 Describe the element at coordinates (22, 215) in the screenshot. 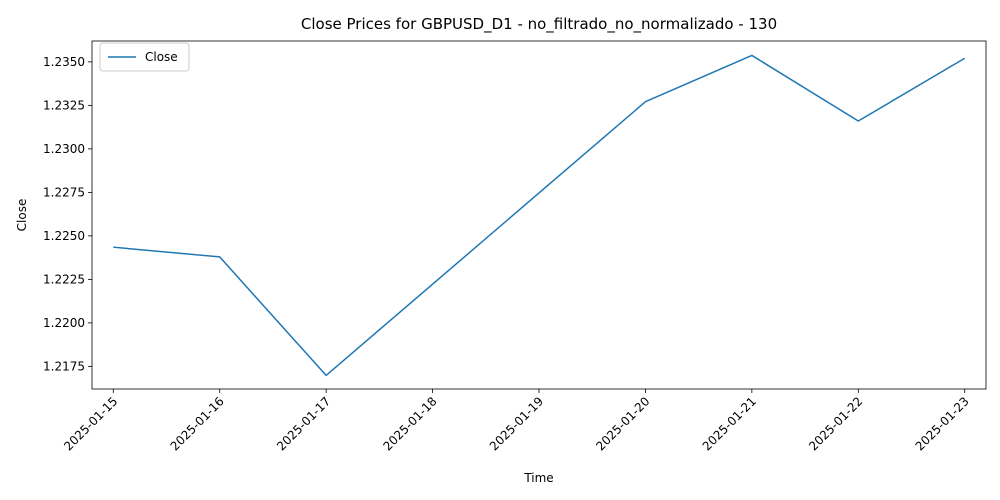

I see `y-axis-label: Close` at that location.